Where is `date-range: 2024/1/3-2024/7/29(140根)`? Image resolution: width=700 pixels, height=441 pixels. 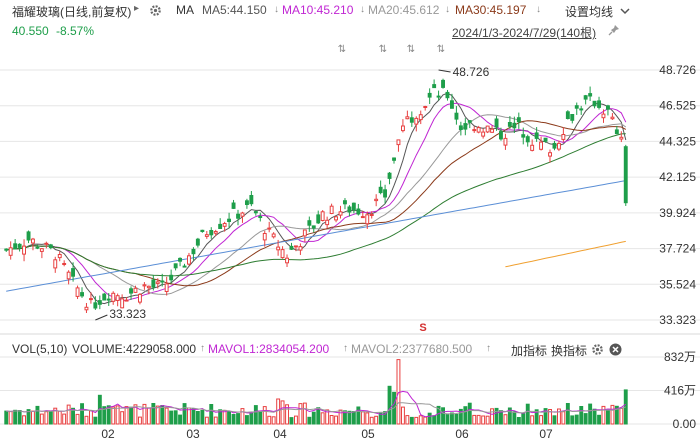
date-range: 2024/1/3-2024/7/29(140根) is located at coordinates (524, 33).